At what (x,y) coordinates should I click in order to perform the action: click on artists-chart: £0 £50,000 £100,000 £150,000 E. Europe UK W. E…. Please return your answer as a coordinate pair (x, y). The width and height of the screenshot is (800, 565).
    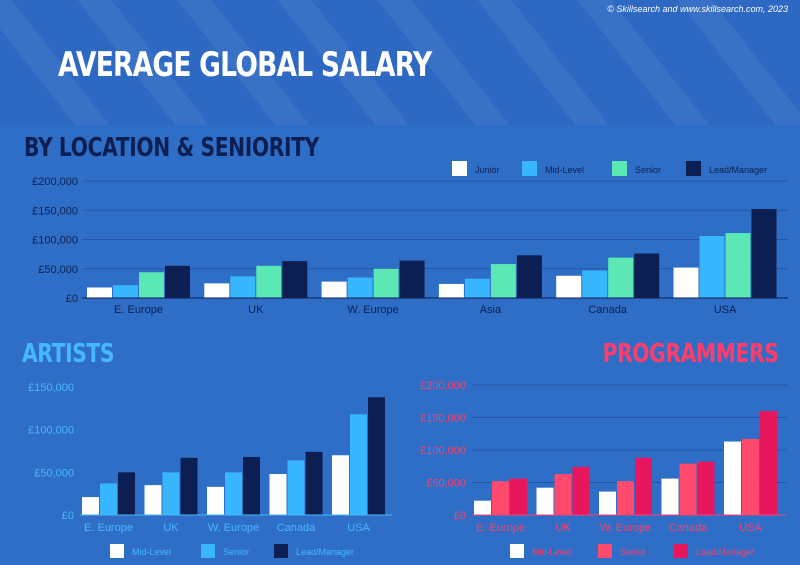
    Looking at the image, I should click on (210, 470).